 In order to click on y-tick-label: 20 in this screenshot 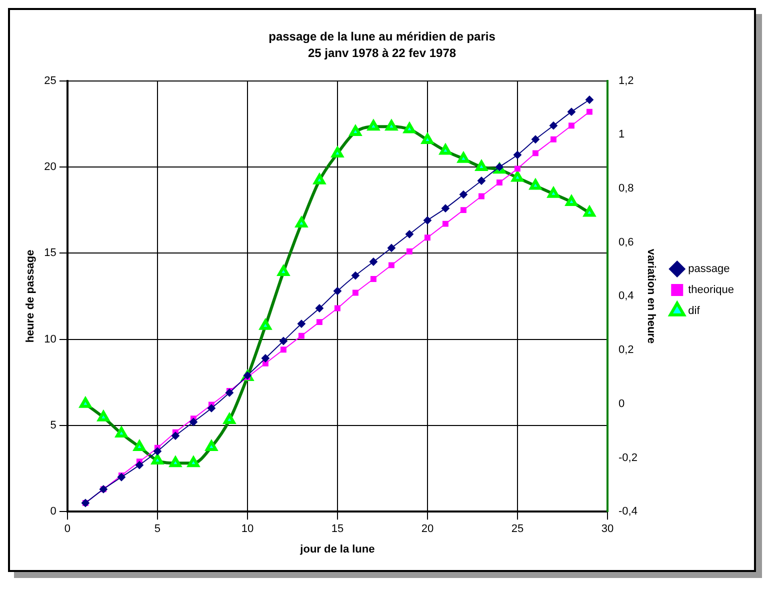, I will do `click(50, 166)`.